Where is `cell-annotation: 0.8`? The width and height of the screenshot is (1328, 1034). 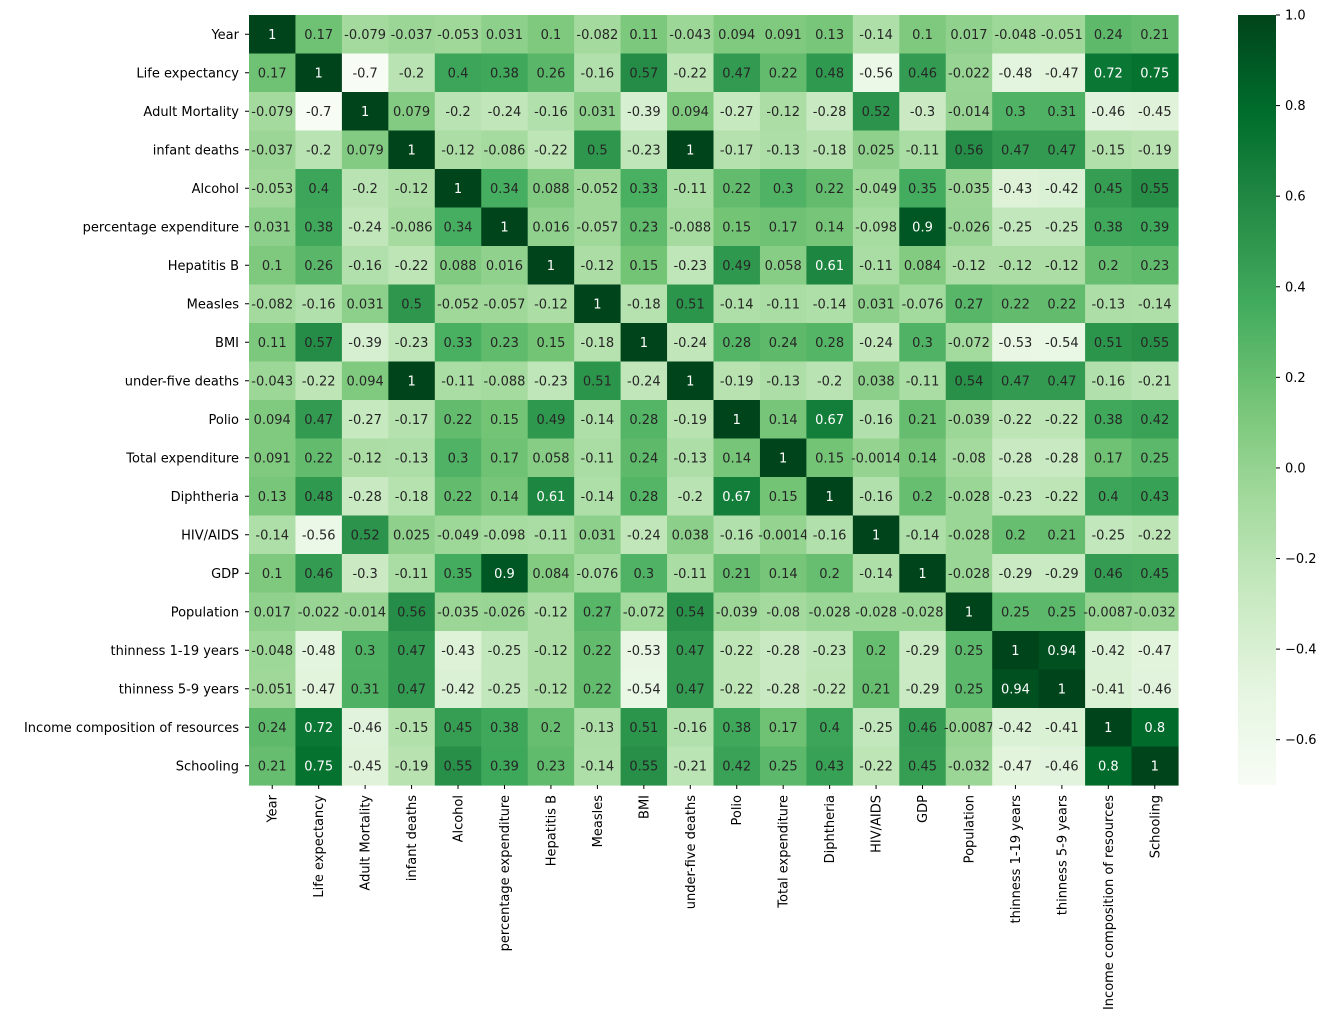
cell-annotation: 0.8 is located at coordinates (1154, 728).